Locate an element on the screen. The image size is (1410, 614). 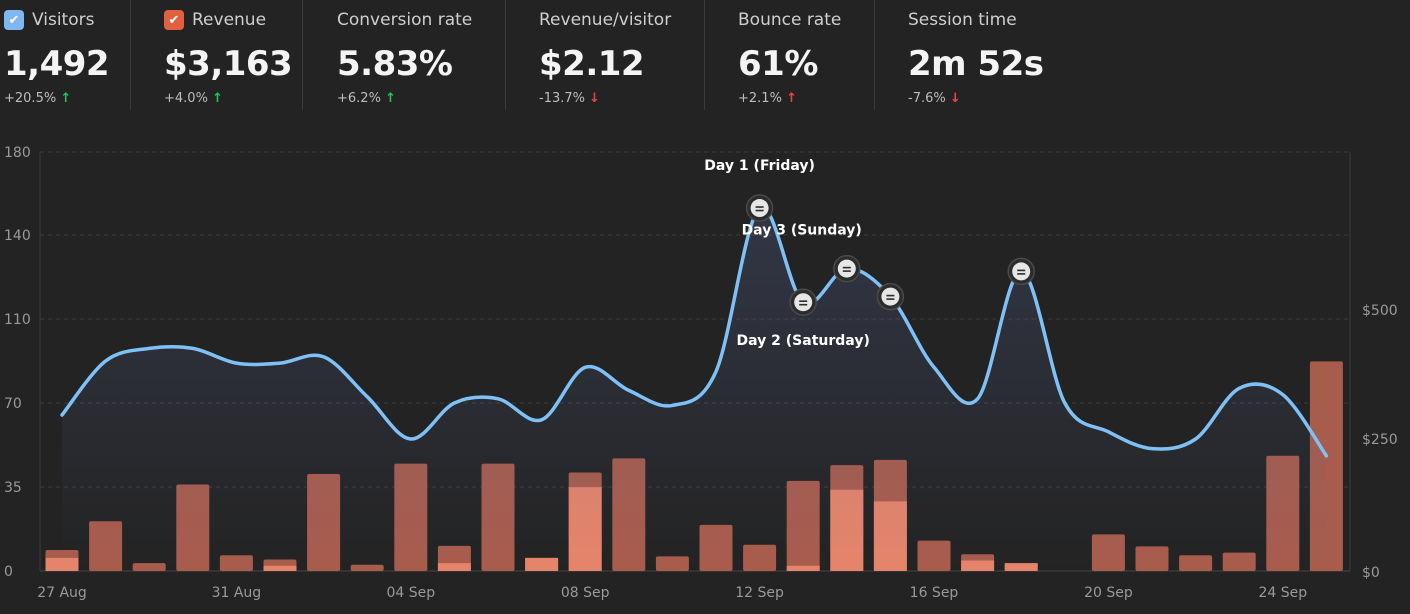
annotation-label: Day 3 (Sunday) is located at coordinates (802, 231).